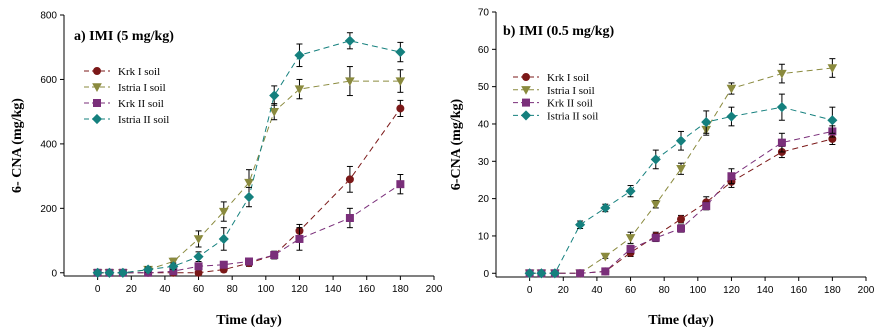  I want to click on y-tick-label: 70, so click(484, 13).